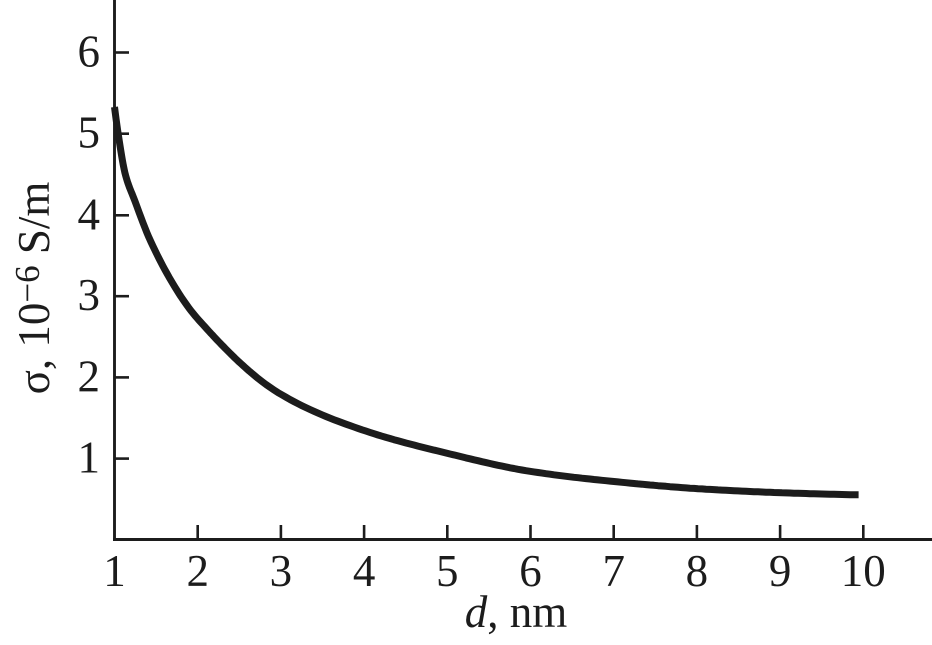 The width and height of the screenshot is (932, 645). What do you see at coordinates (780, 571) in the screenshot?
I see `svg-text: 9` at bounding box center [780, 571].